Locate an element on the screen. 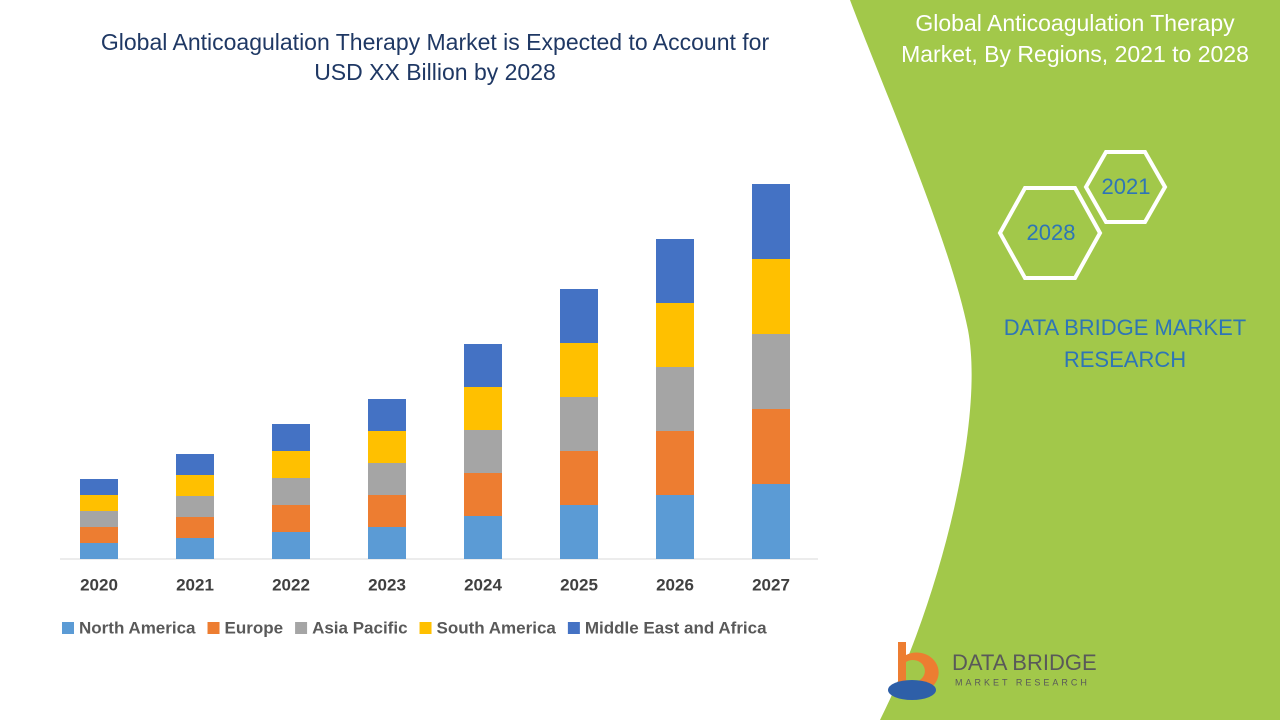  hexagon-label: 2028 is located at coordinates (1051, 232).